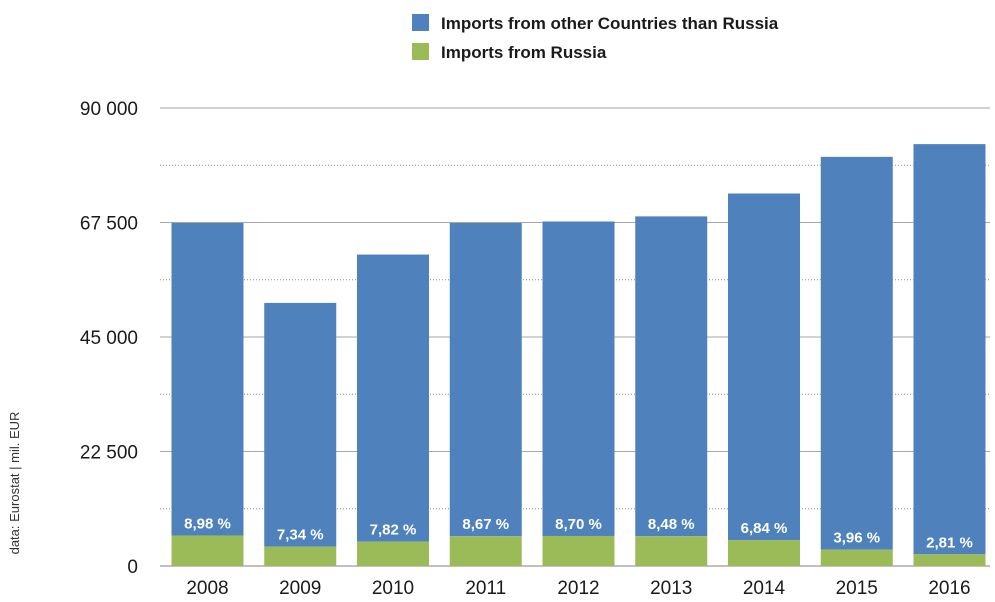  I want to click on x-tick-label: 2014, so click(764, 588).